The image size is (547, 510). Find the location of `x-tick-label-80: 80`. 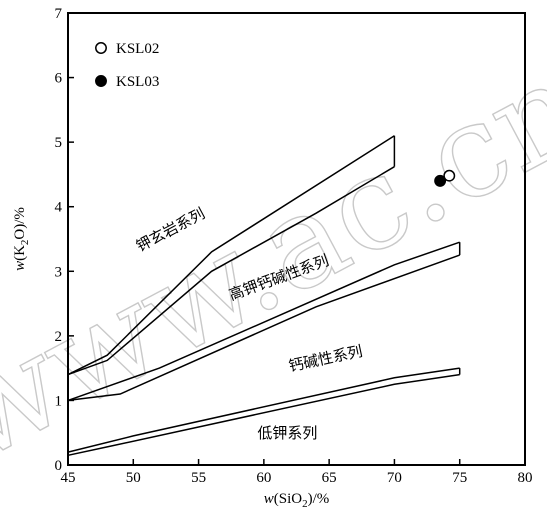

x-tick-label-80: 80 is located at coordinates (525, 478).